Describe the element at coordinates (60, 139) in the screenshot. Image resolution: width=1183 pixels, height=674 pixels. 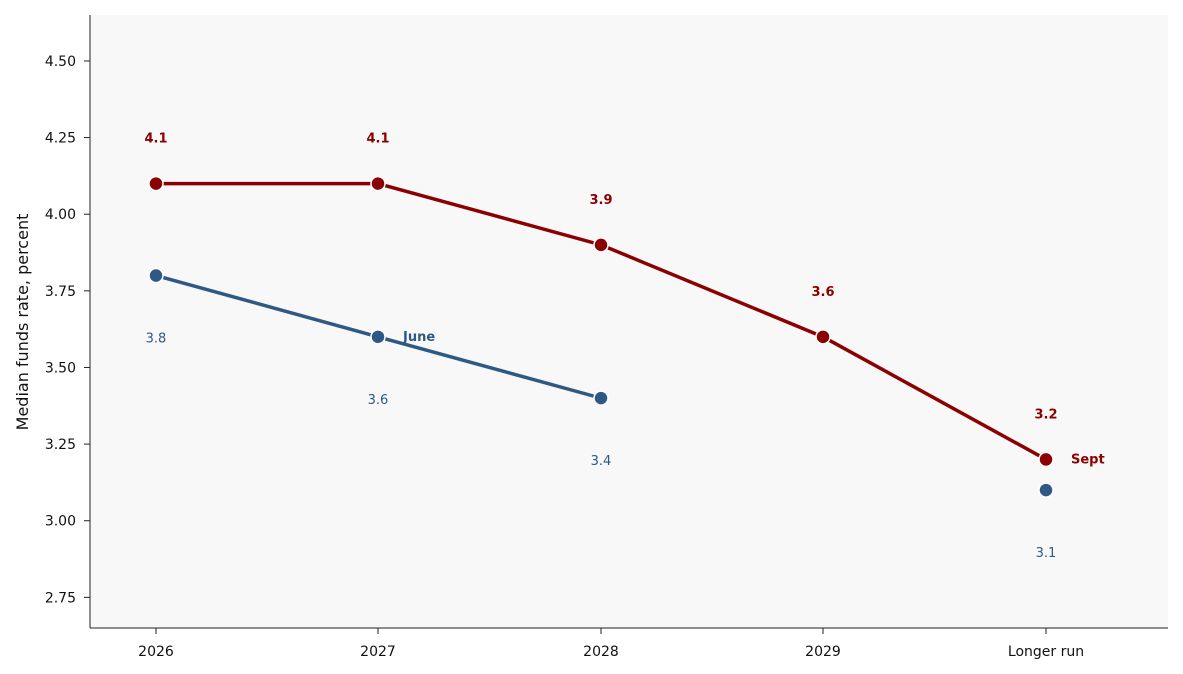
I see `y-tick-label: 4.25` at that location.